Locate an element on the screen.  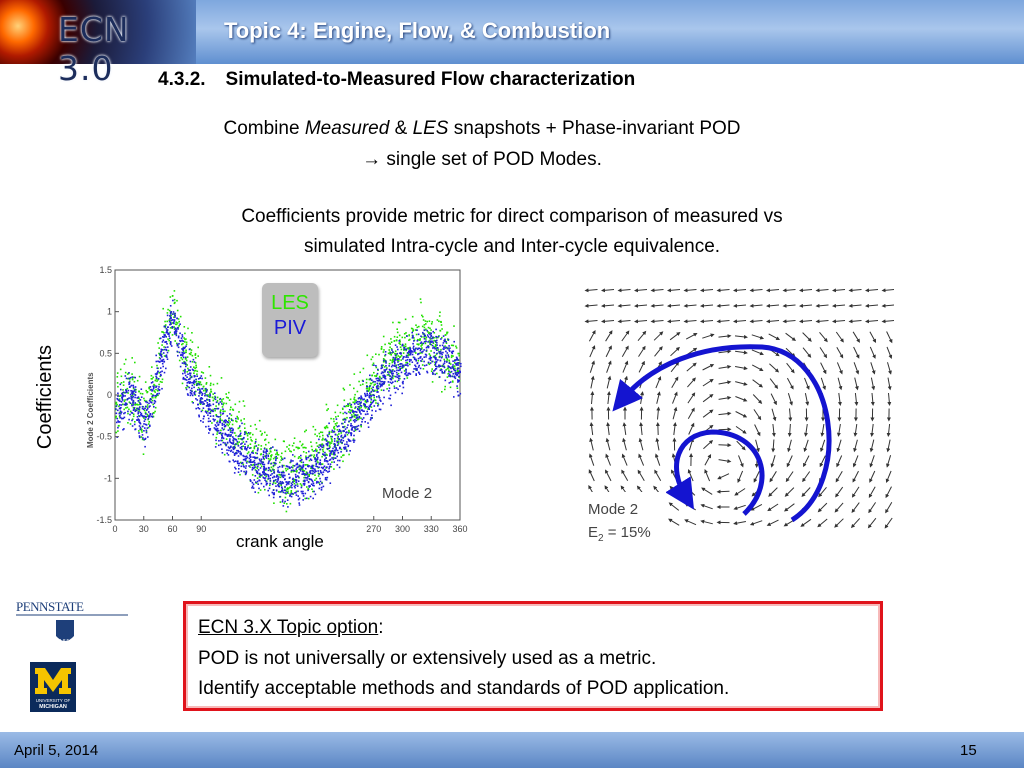
pennstate-logo: PENNSTATE 1855 is located at coordinates (72, 622).